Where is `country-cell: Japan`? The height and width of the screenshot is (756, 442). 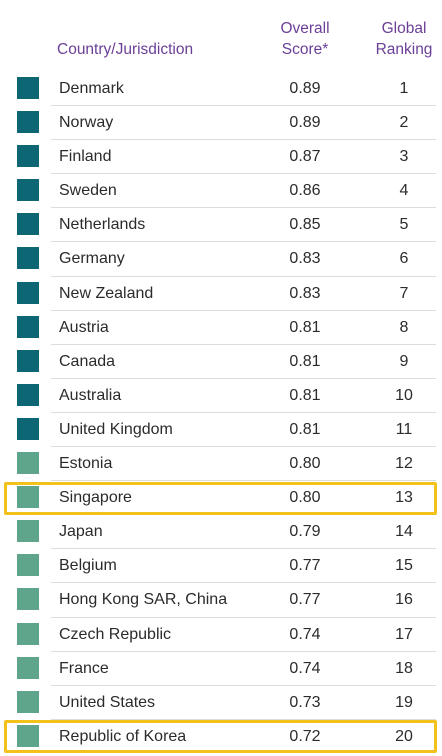
country-cell: Japan is located at coordinates (81, 532).